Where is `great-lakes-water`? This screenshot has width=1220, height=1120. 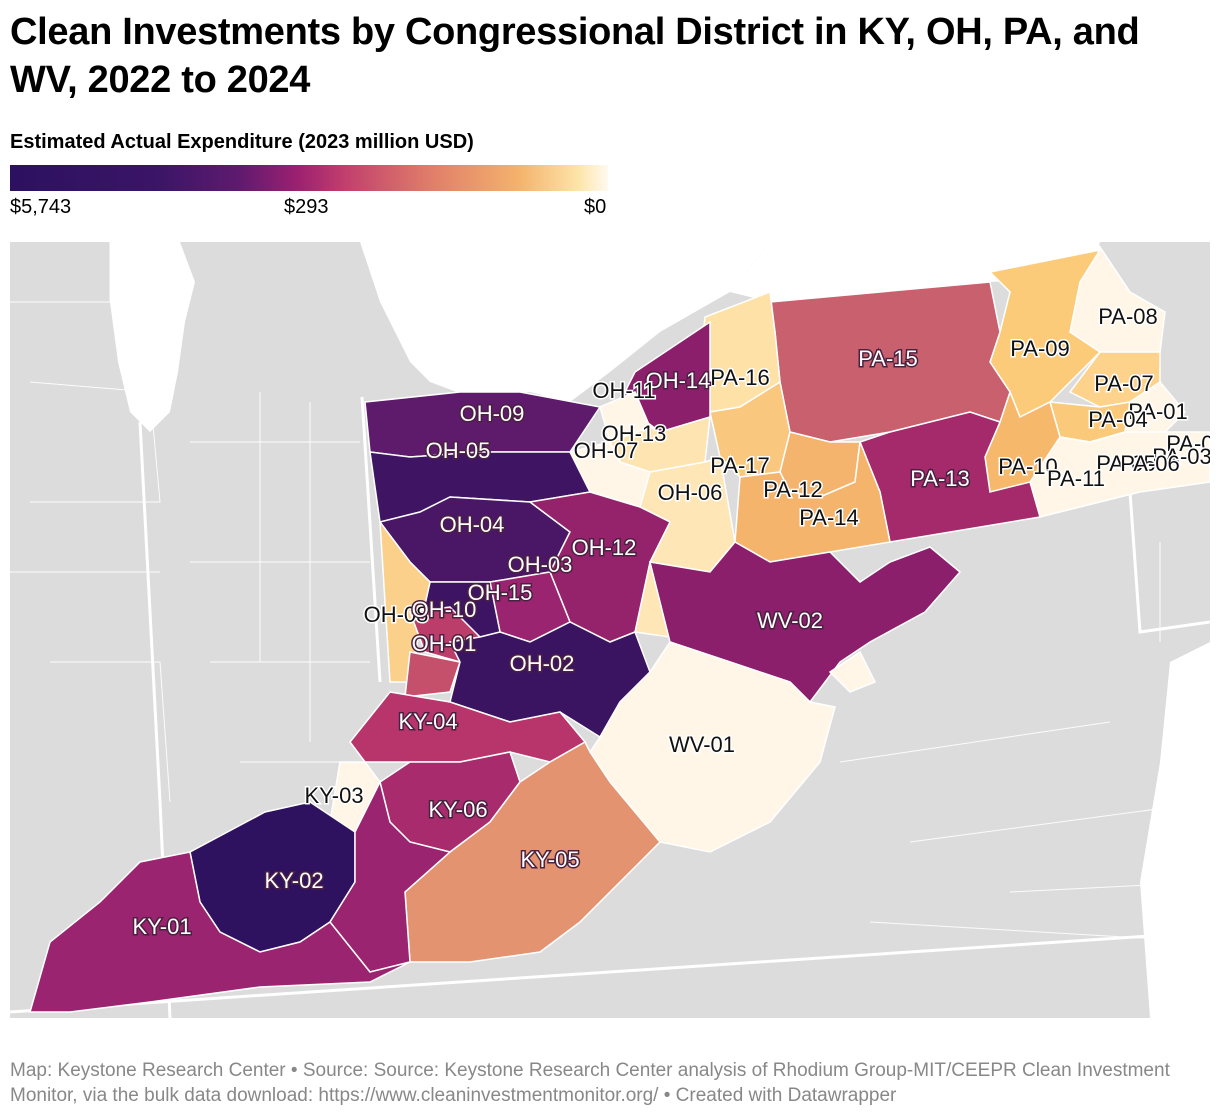
great-lakes-water is located at coordinates (565, 322).